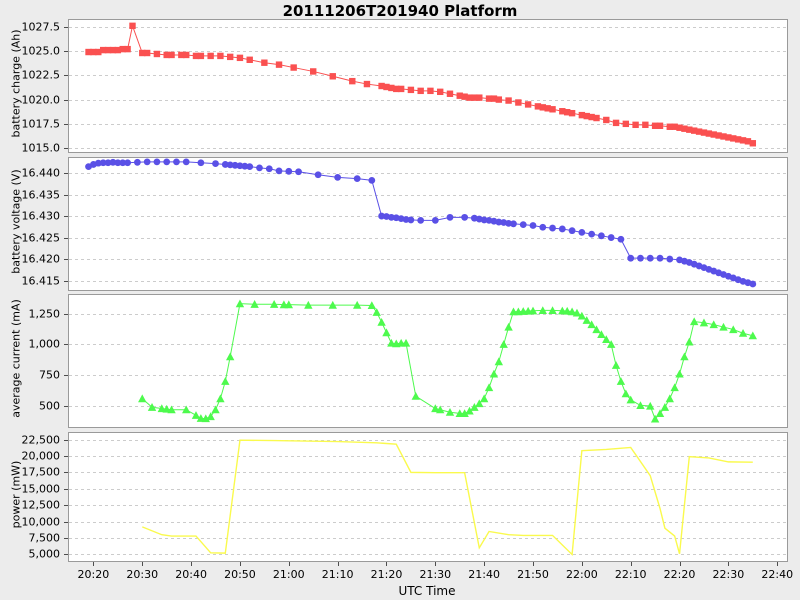 This screenshot has width=800, height=600. Describe the element at coordinates (44, 313) in the screenshot. I see `y-tick-label: 1,250` at that location.